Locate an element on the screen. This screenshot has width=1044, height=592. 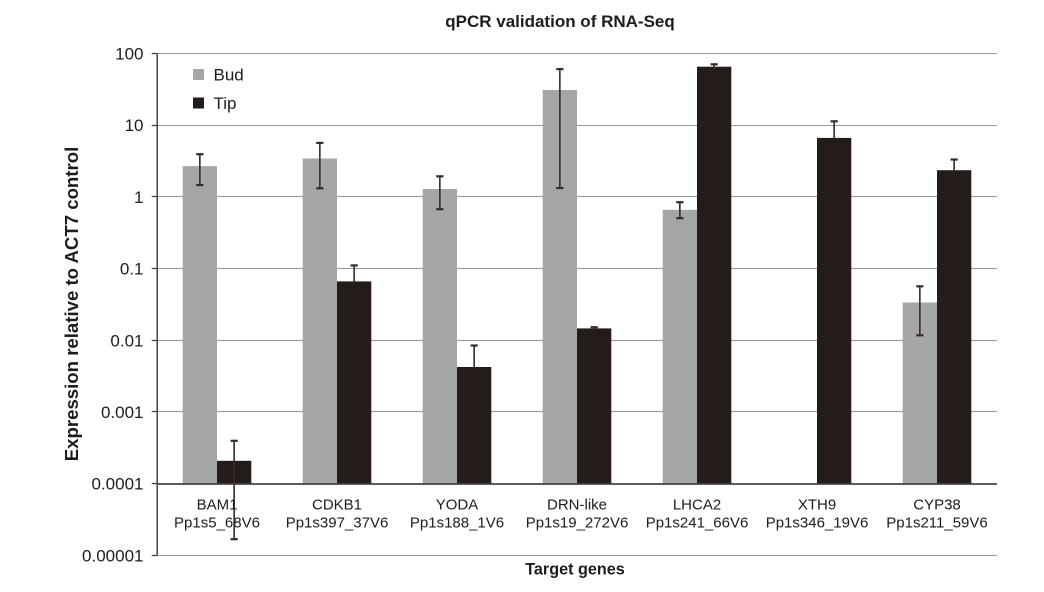
svg-text: Pp1s5_68V6 is located at coordinates (217, 522).